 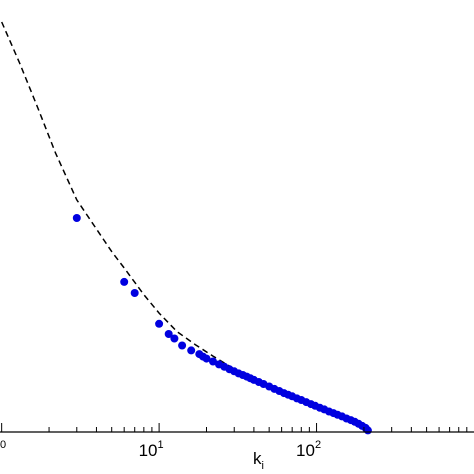 I want to click on x-tick-layer: 100101102, so click(x=234, y=441).